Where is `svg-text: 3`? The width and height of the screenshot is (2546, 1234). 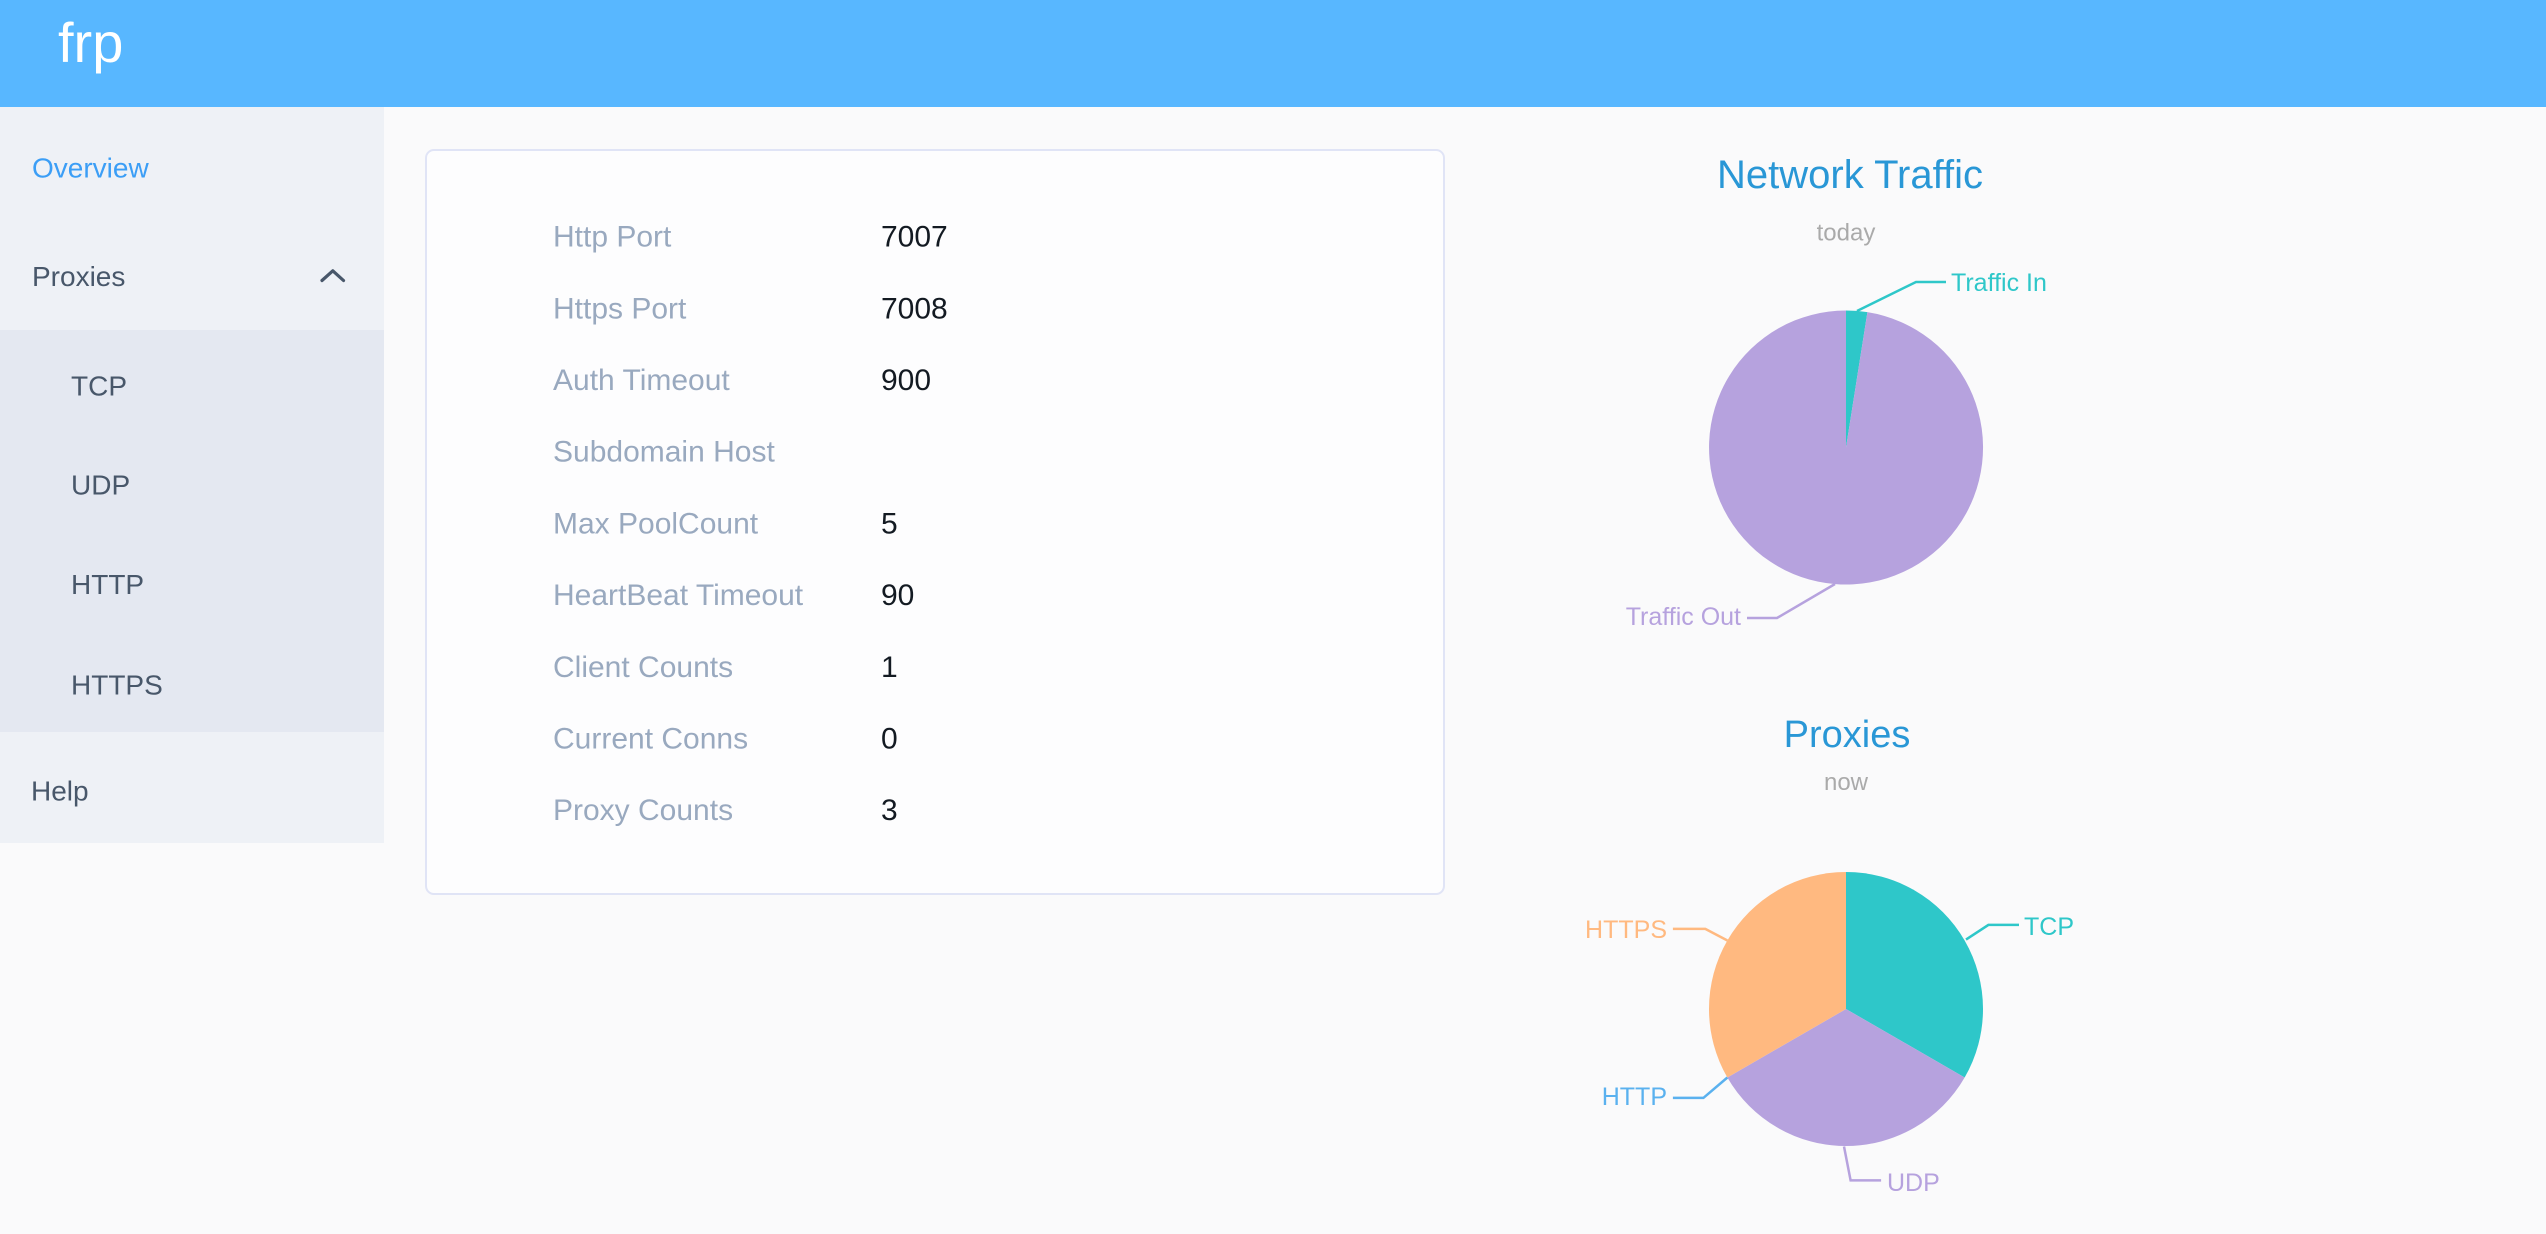 svg-text: 3 is located at coordinates (889, 810).